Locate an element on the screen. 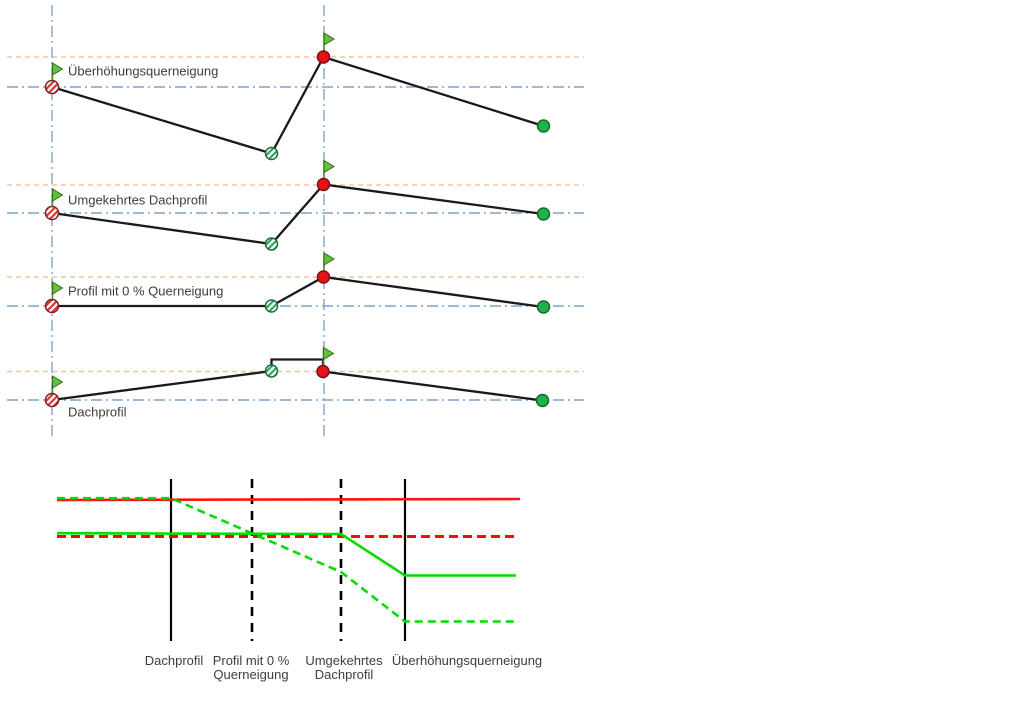  profile-label-0: Überhöhungsquerneigung is located at coordinates (143, 70).